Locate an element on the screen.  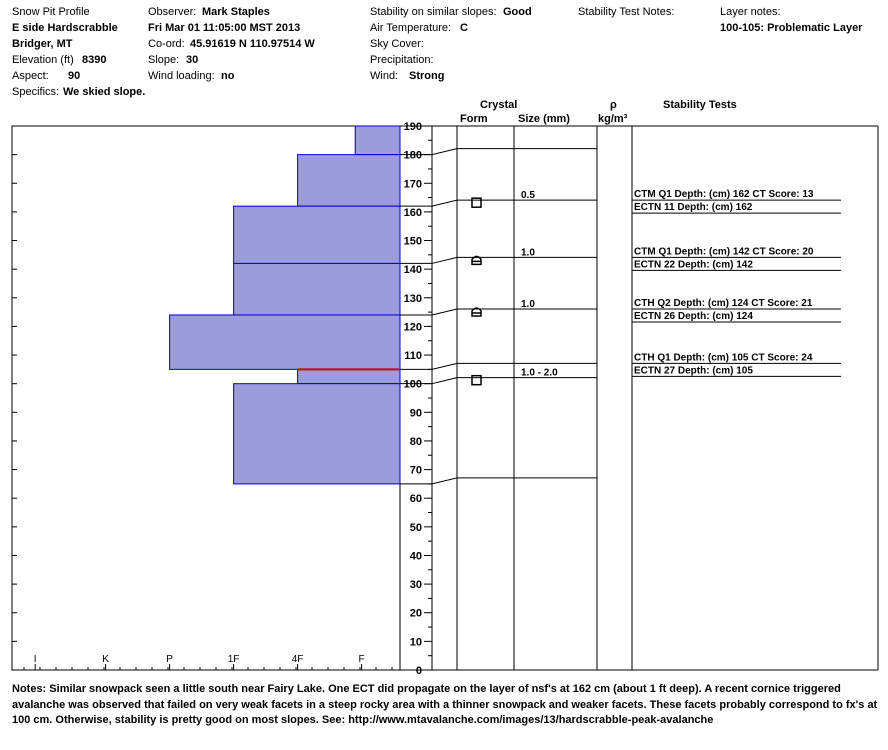
depth-tick-label-150: 150 is located at coordinates (413, 242).